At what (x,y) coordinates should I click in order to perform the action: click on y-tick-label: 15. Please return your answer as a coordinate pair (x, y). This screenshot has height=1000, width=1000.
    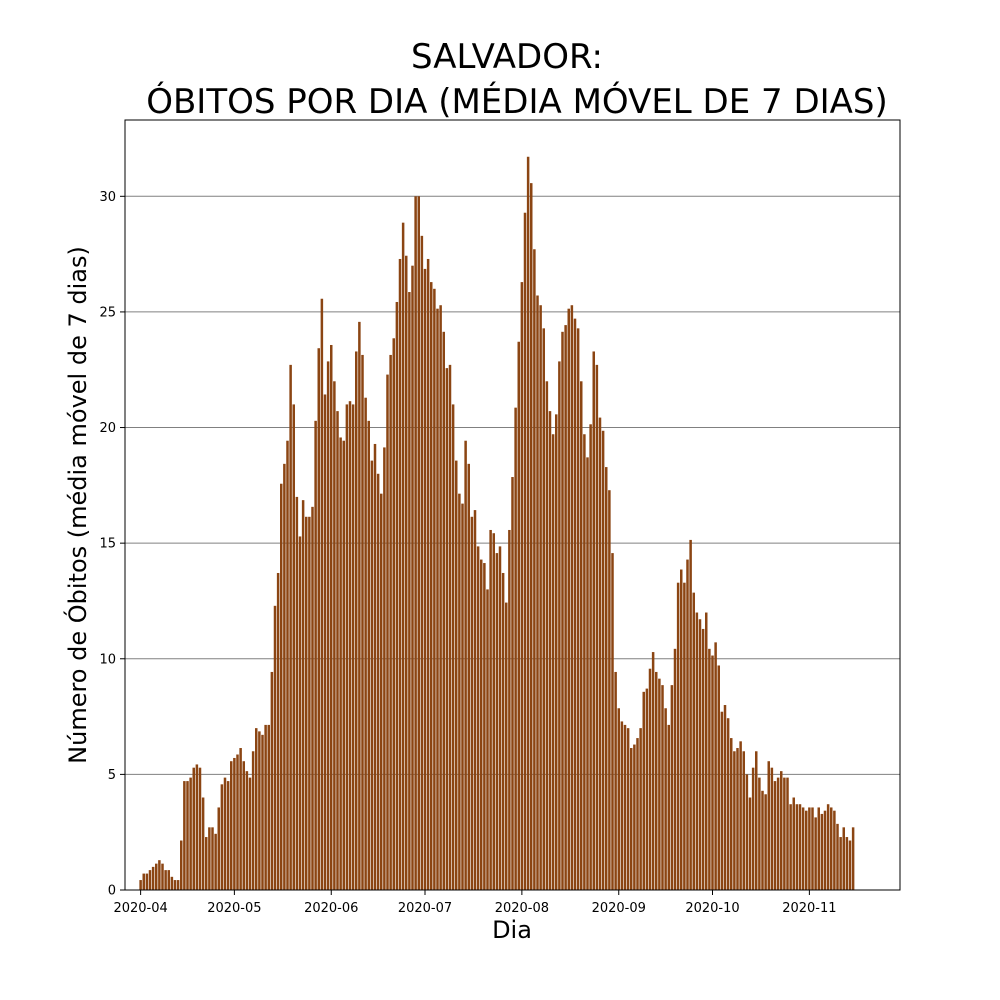
    Looking at the image, I should click on (107, 544).